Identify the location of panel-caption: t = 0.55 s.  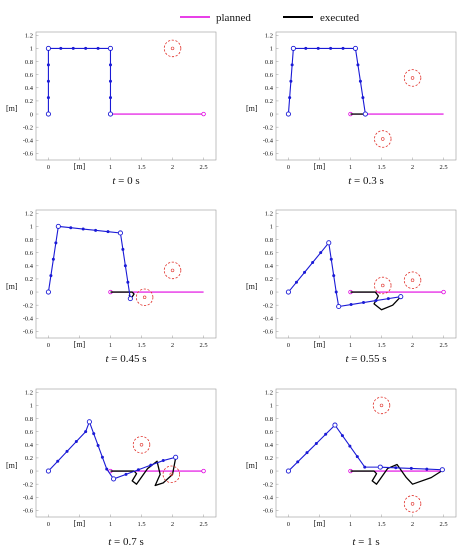
(365, 359).